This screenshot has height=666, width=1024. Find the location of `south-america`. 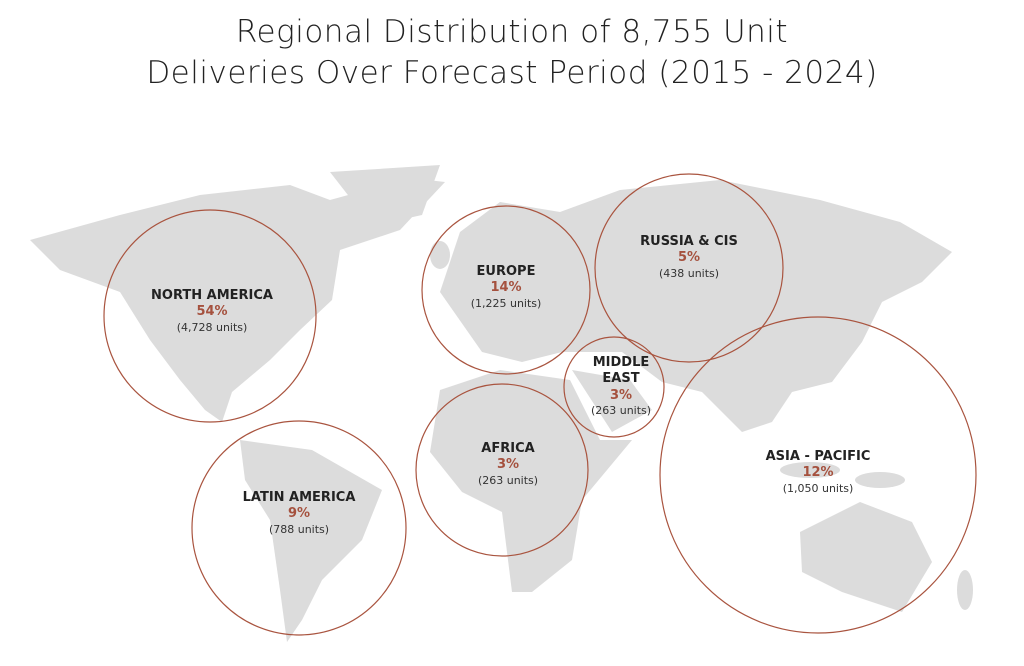

south-america is located at coordinates (311, 541).